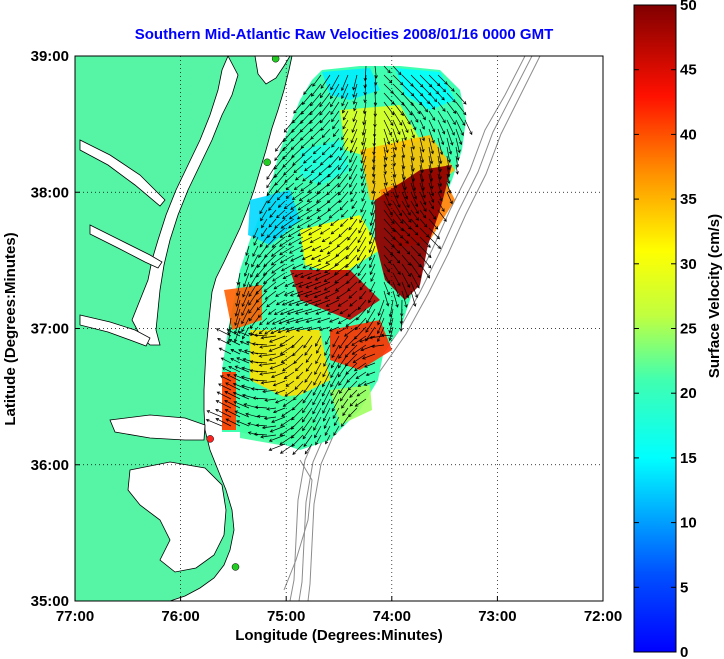 The width and height of the screenshot is (724, 659). I want to click on cb-tick-label: 20, so click(688, 393).